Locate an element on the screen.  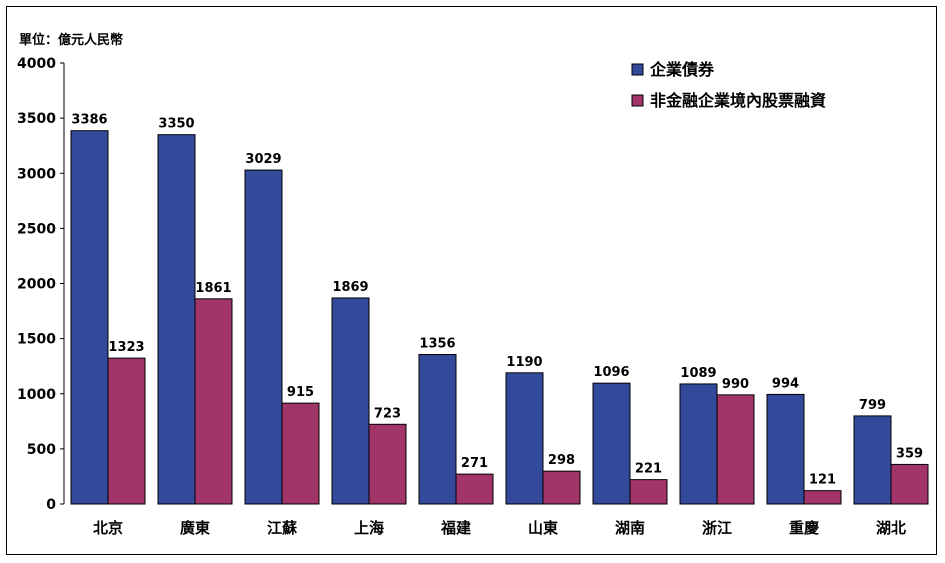
x-tick-label: 湖北 is located at coordinates (891, 528).